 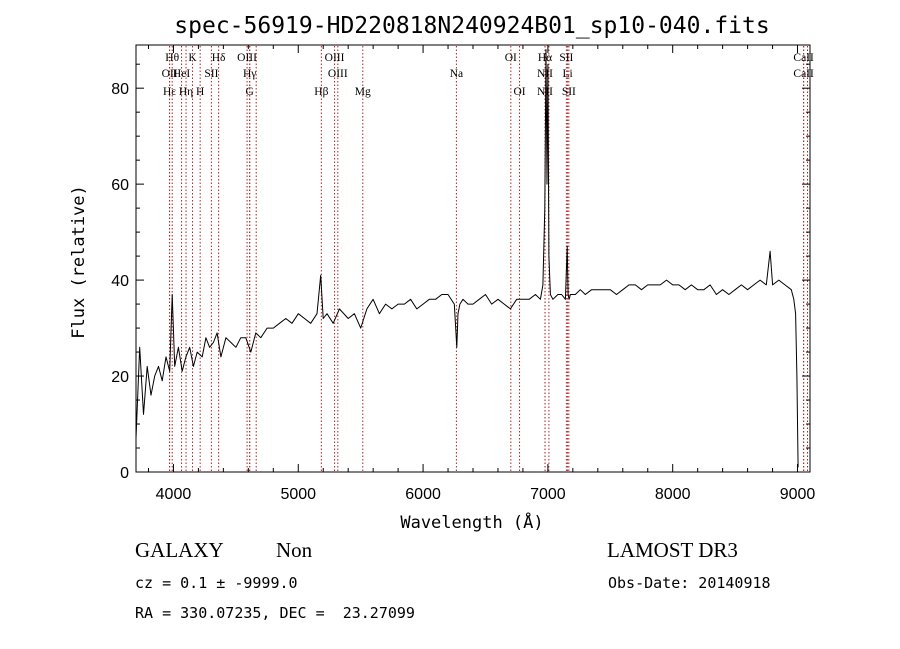 I want to click on y-tick-label: 40, so click(x=120, y=281).